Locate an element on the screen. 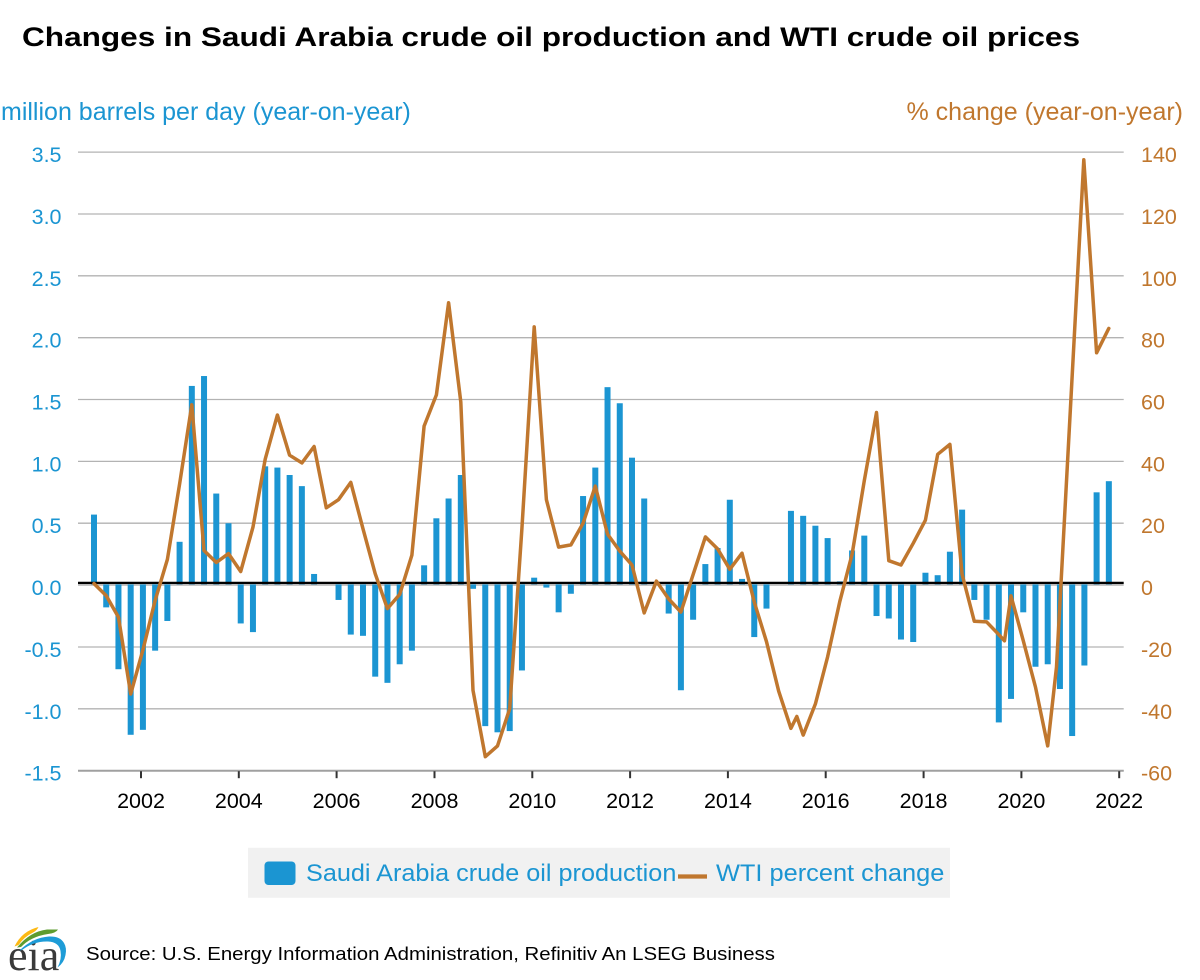 Image resolution: width=1200 pixels, height=980 pixels. svg-text: 80 is located at coordinates (1153, 341).